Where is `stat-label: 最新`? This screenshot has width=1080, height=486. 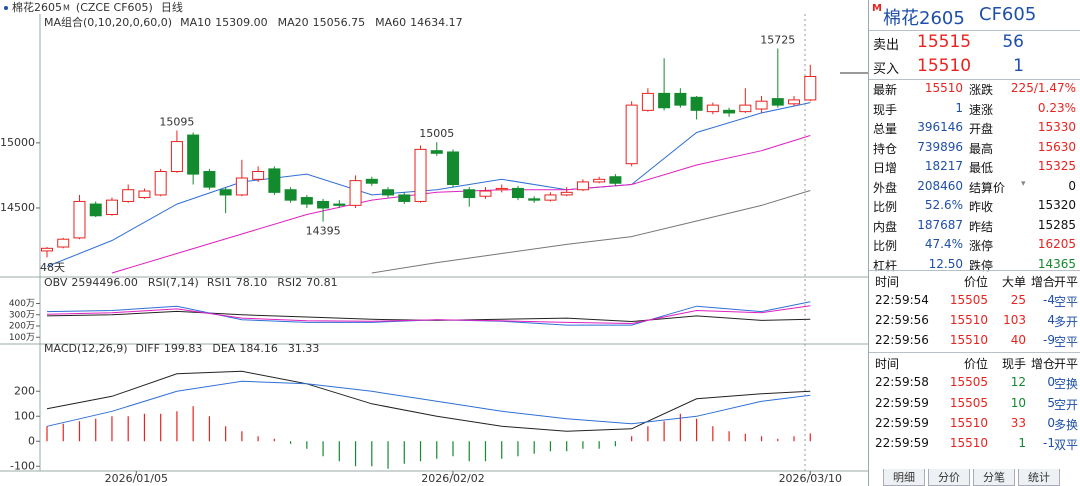
stat-label: 最新 is located at coordinates (885, 90).